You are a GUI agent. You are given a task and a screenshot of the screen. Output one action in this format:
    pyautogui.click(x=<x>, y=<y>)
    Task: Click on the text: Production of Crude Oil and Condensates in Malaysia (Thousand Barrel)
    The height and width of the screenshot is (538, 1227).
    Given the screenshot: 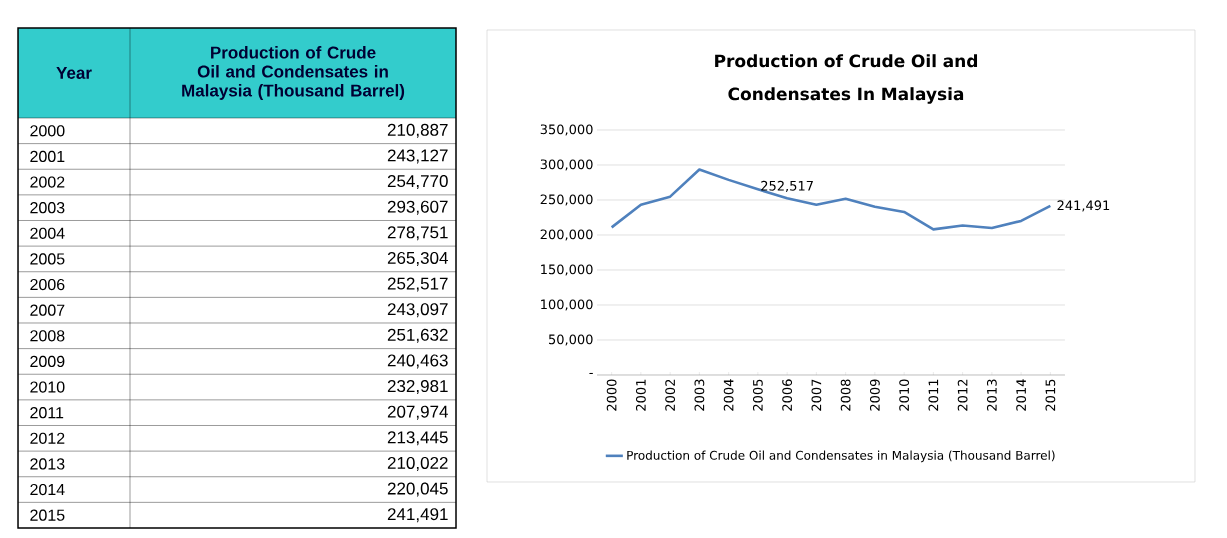 What is the action you would take?
    pyautogui.click(x=293, y=73)
    